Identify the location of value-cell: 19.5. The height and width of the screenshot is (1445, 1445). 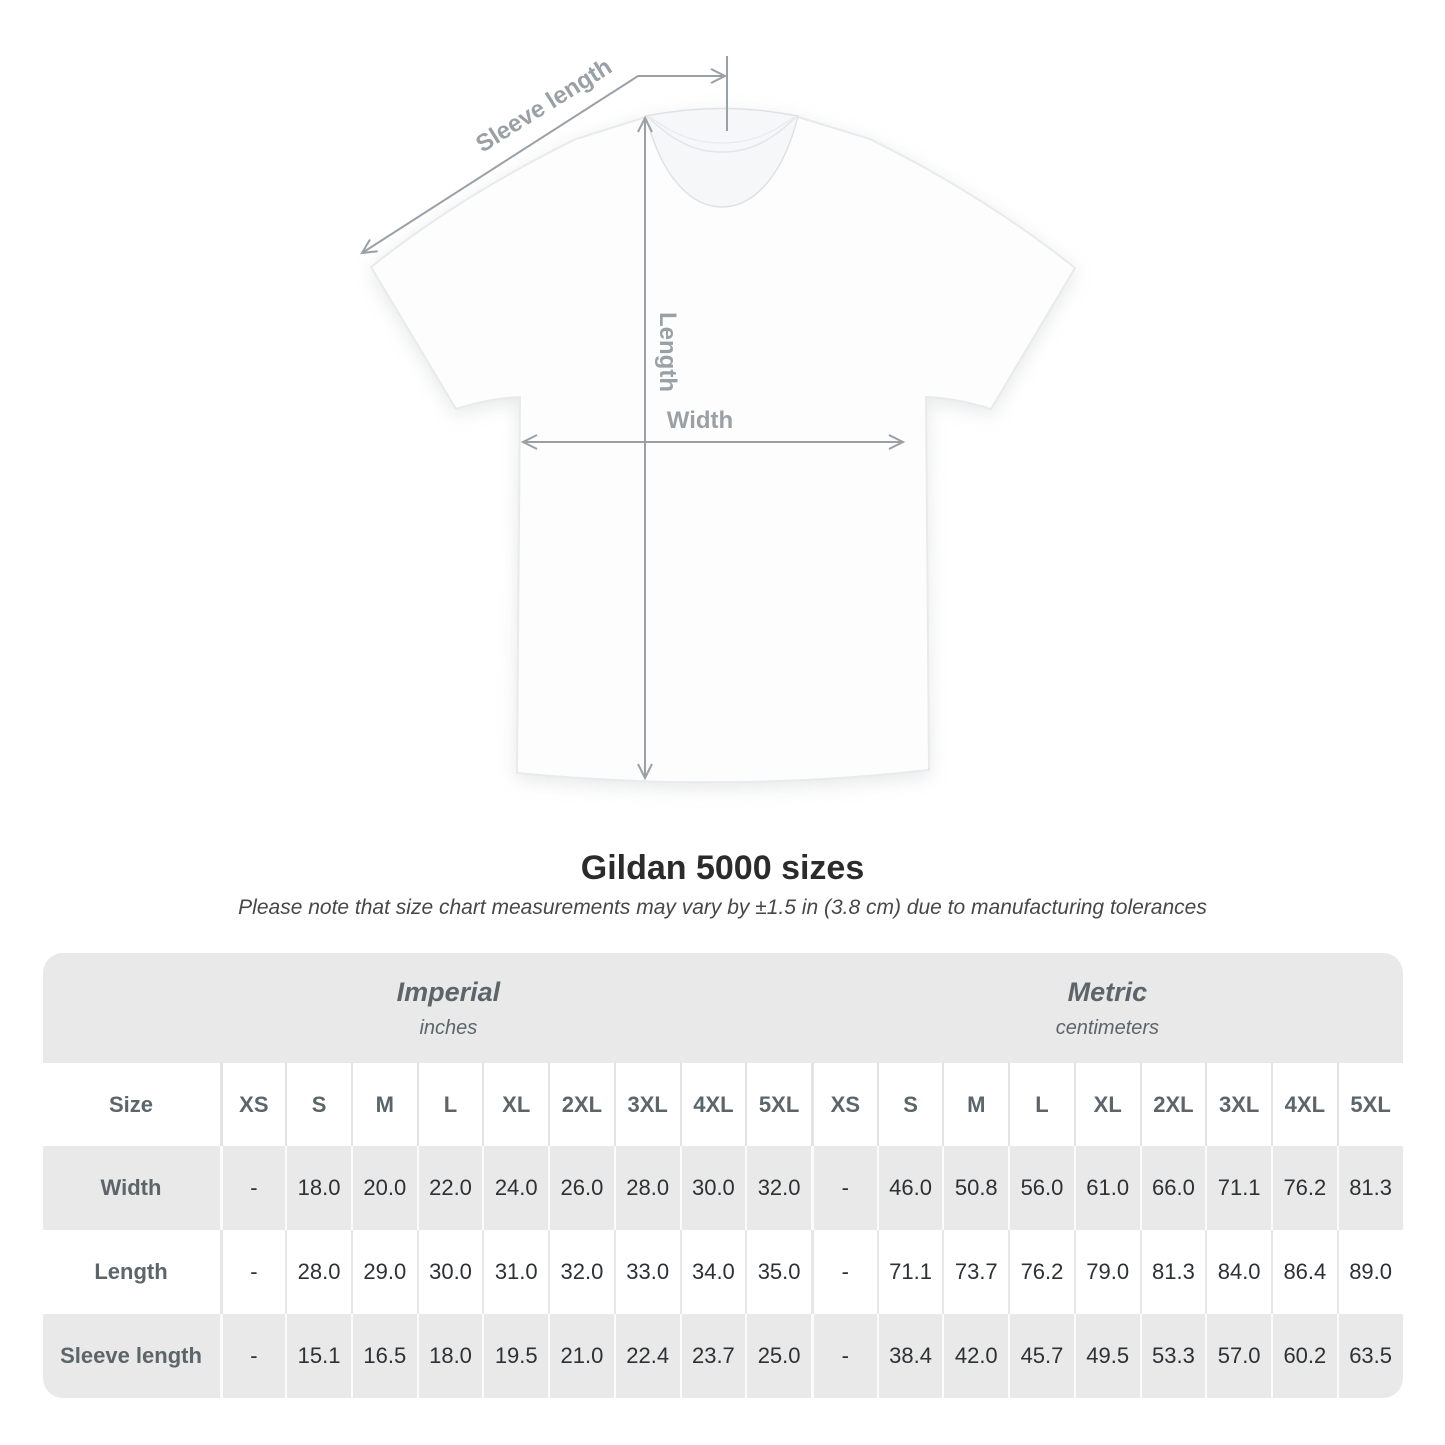
(515, 1356).